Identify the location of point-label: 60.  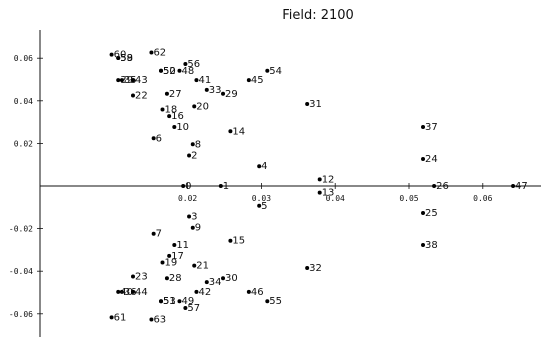
(120, 55).